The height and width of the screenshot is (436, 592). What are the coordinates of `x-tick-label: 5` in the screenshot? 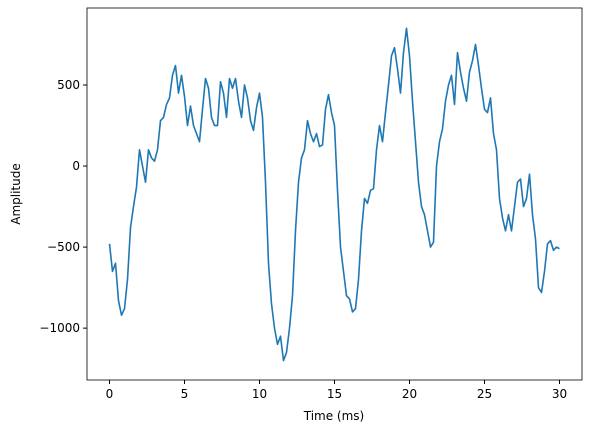 It's located at (185, 394).